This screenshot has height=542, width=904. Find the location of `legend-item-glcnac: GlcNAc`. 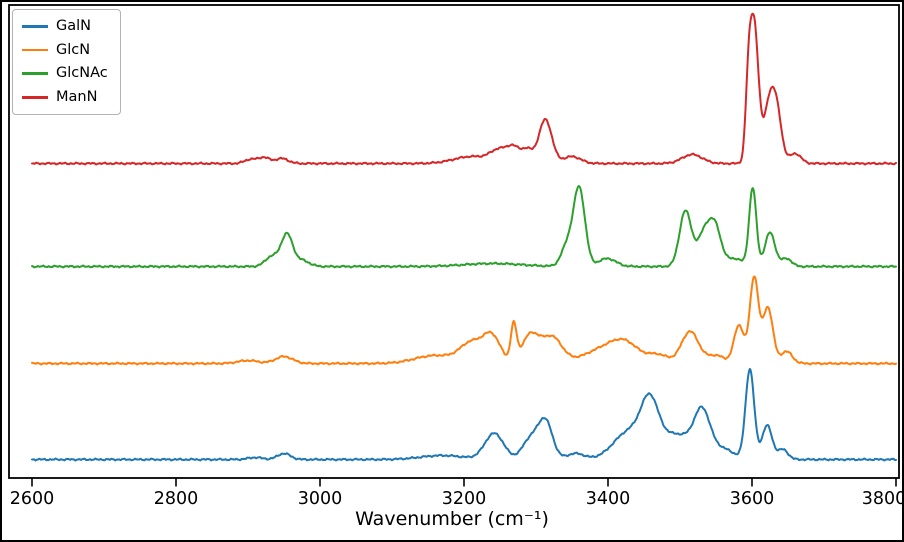

legend-item-glcnac: GlcNAc is located at coordinates (65, 73).